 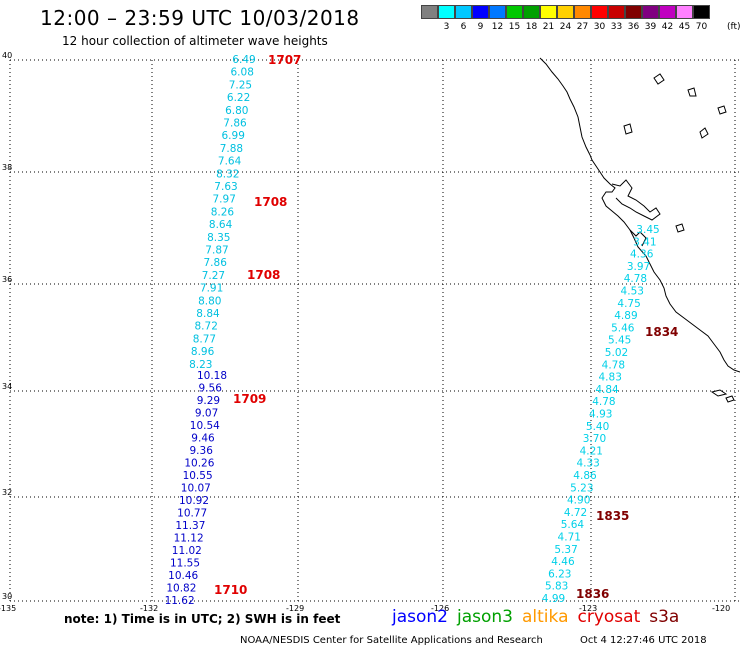 What do you see at coordinates (578, 501) in the screenshot?
I see `wave-height-value: 4.90` at bounding box center [578, 501].